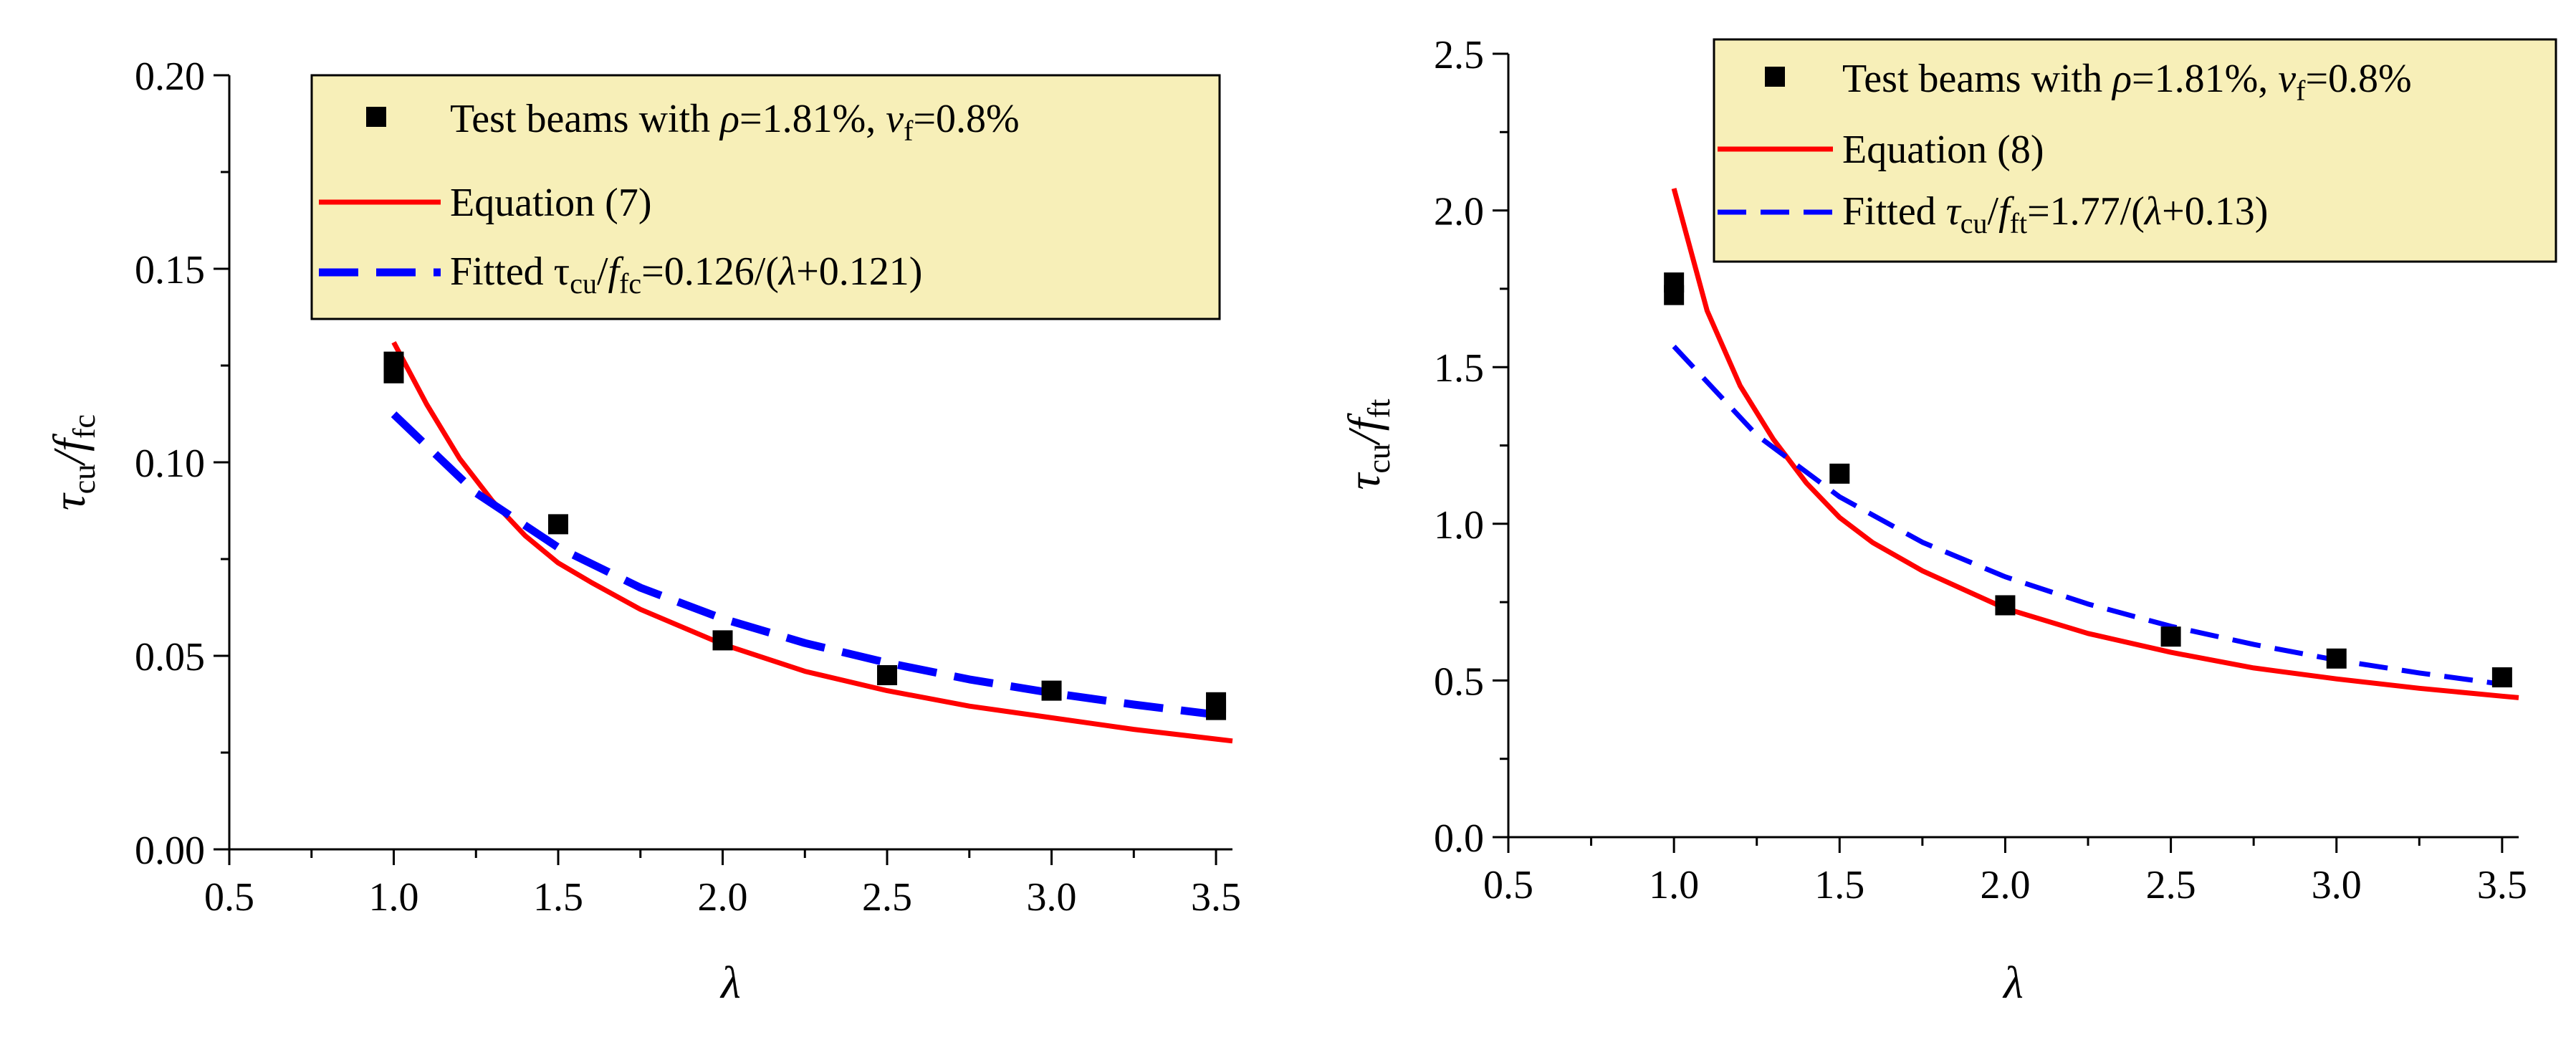 The height and width of the screenshot is (1040, 2576). I want to click on left-series-layer, so click(808, 542).